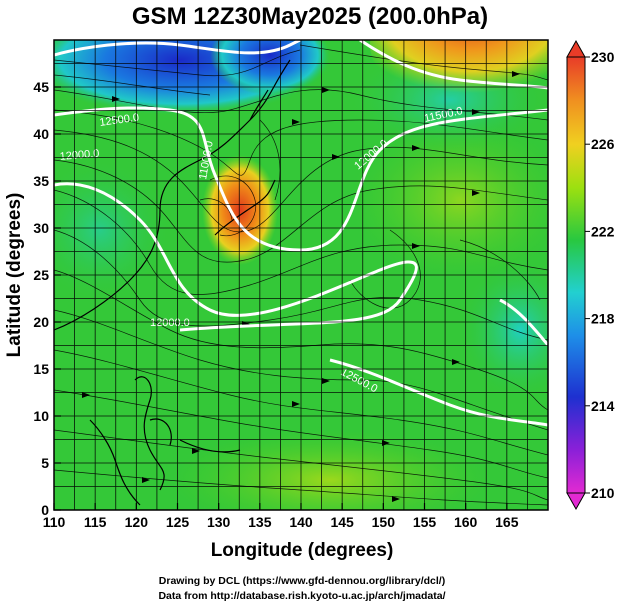 This screenshot has height=605, width=619. What do you see at coordinates (119, 120) in the screenshot?
I see `contour-label: 12500.0` at bounding box center [119, 120].